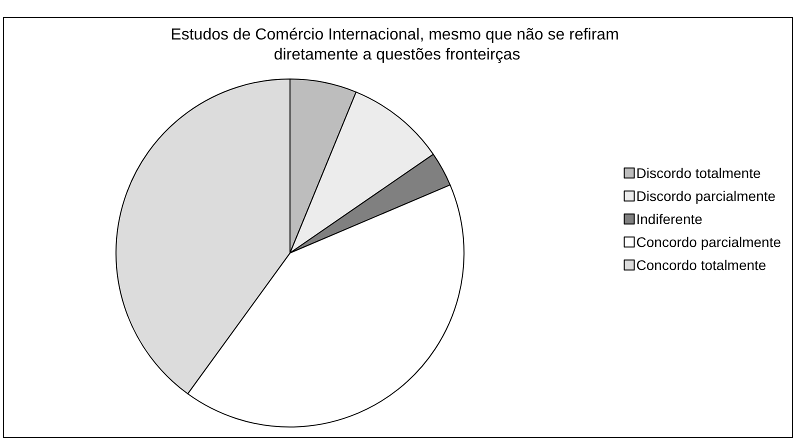 The image size is (794, 438). Describe the element at coordinates (709, 242) in the screenshot. I see `legend-label: Concordo parcialmente` at that location.